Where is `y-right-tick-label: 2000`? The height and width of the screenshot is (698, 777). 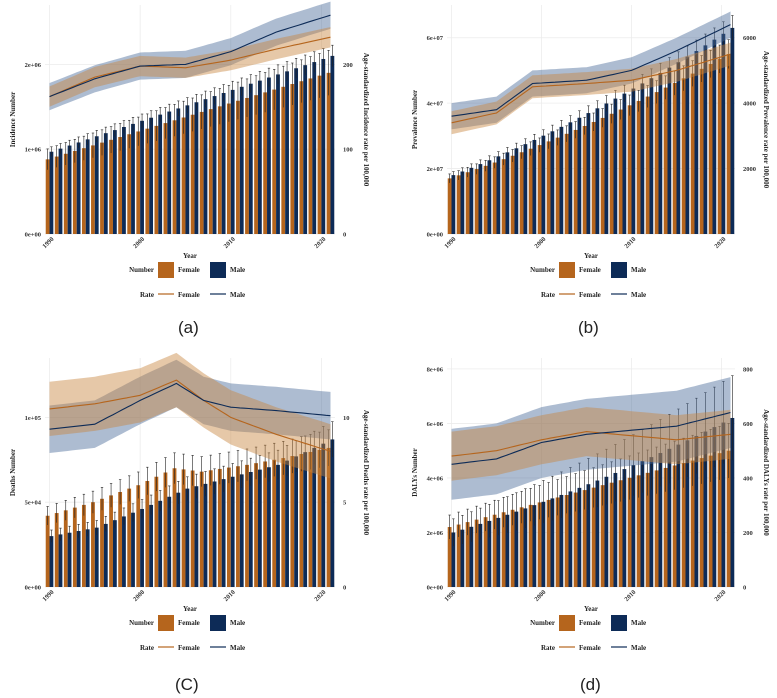
y-right-tick-label: 2000 is located at coordinates (749, 169).